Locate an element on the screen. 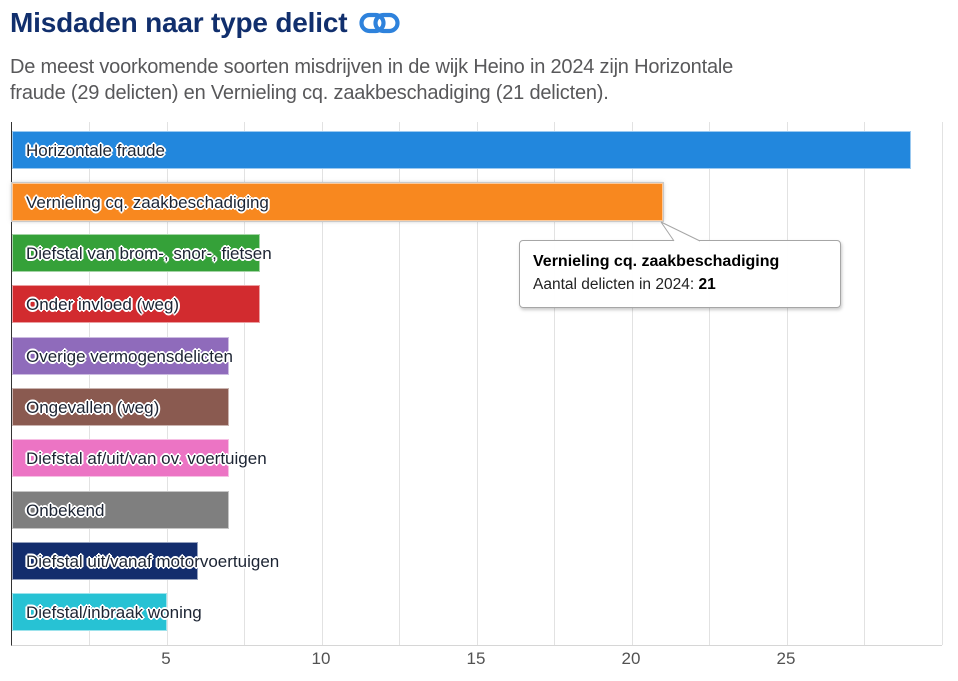 The height and width of the screenshot is (681, 958). bar: Horizontale fraude is located at coordinates (461, 150).